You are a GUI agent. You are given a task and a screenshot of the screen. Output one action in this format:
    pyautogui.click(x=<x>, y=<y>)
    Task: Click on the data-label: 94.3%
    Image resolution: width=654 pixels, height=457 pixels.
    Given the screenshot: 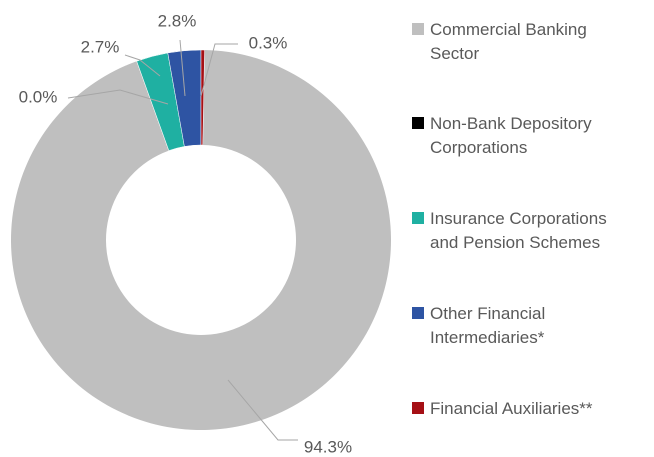 What is the action you would take?
    pyautogui.click(x=328, y=446)
    